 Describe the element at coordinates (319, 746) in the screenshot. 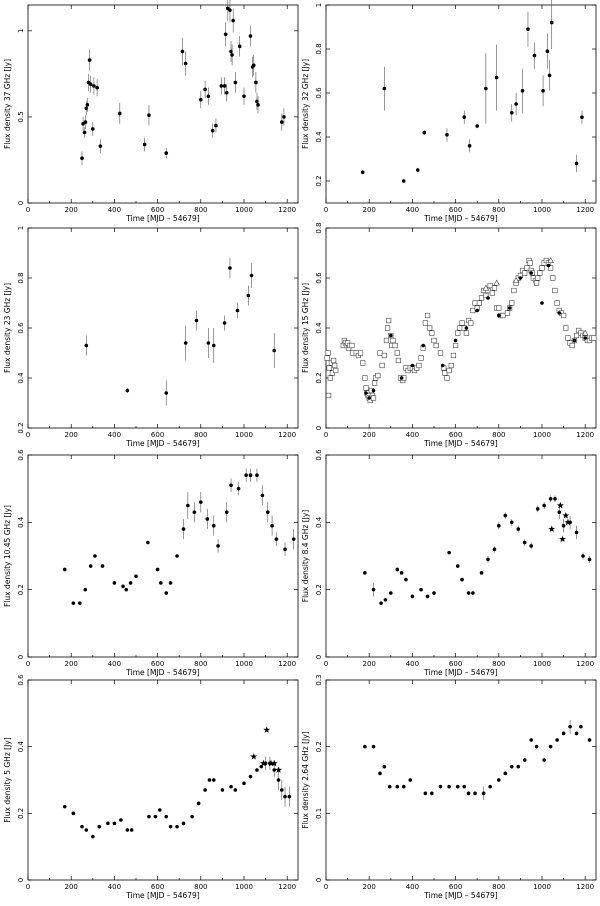

I see `y-tick-label: 0.2` at that location.